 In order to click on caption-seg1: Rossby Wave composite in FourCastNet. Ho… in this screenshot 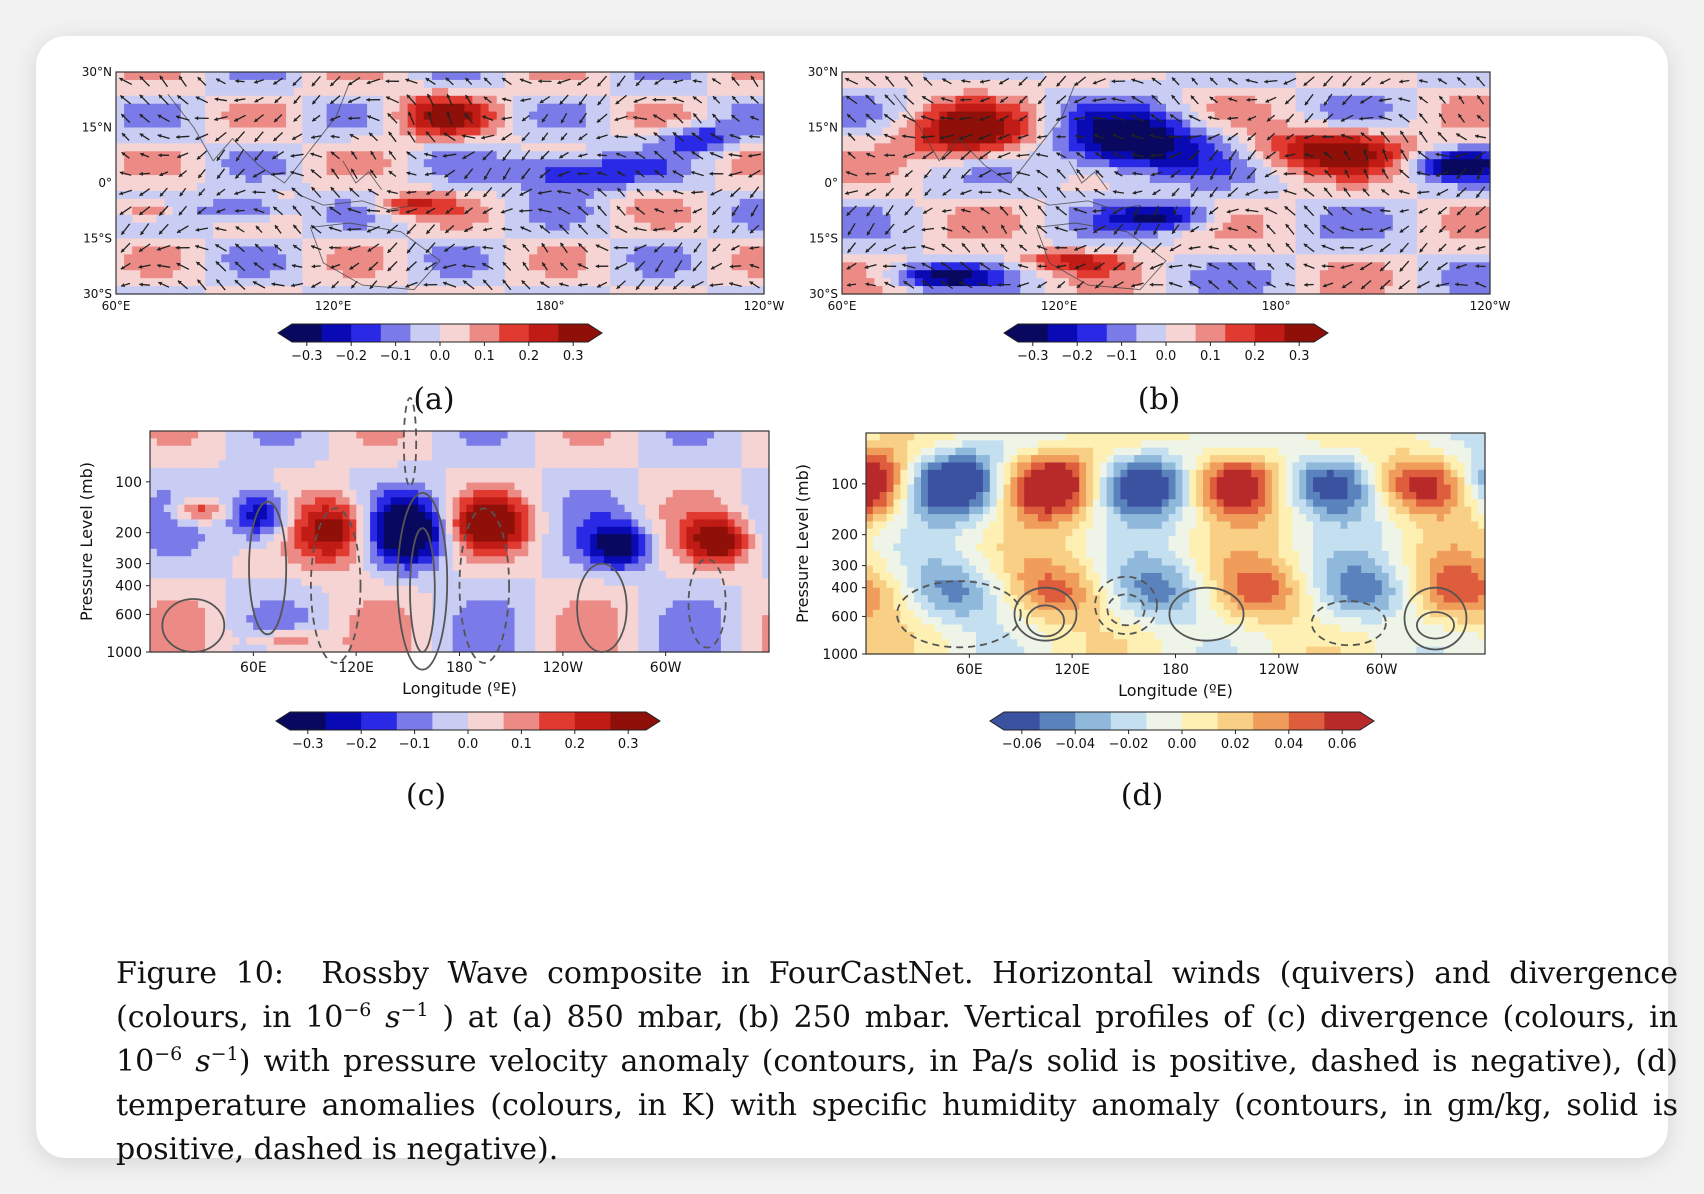, I will do `click(897, 995)`.